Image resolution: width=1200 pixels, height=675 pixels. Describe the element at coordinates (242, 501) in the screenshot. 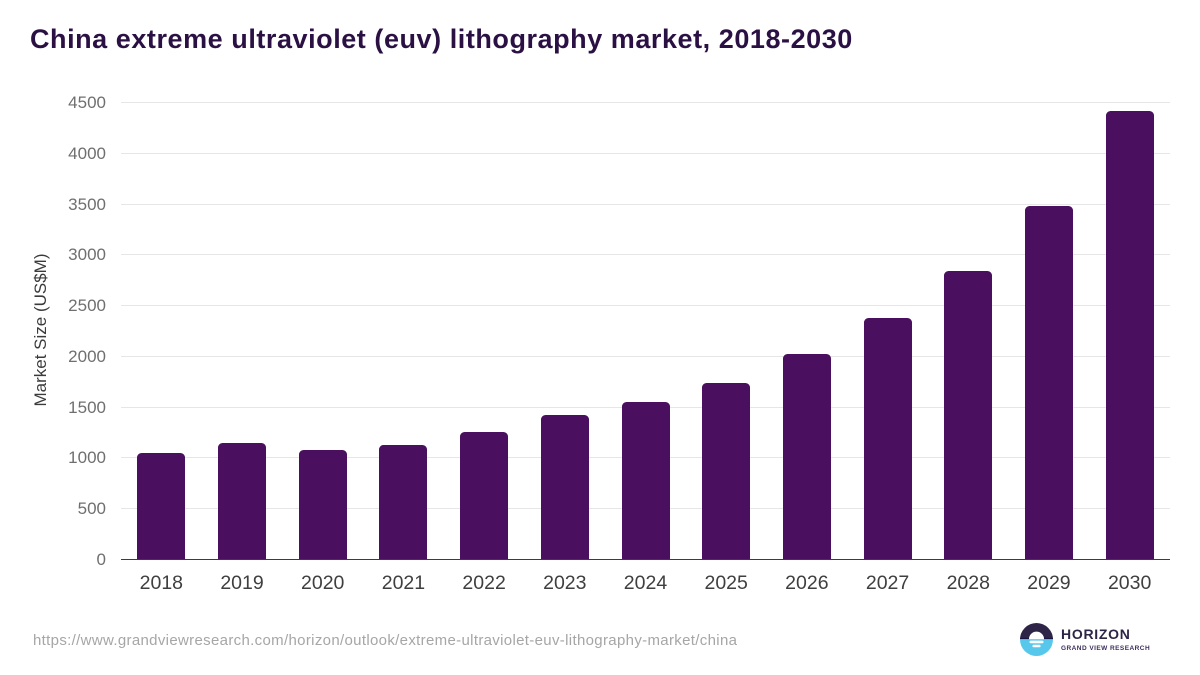

I see `bar-2019` at that location.